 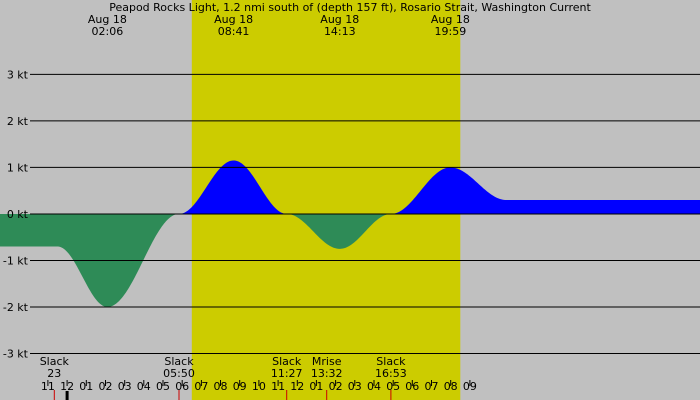 I want to click on bottom-event-time: 05:50, so click(x=179, y=373).